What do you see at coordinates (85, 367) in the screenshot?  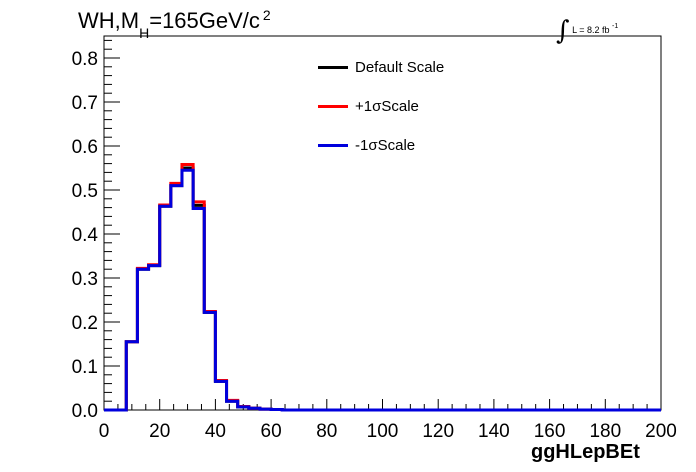 I see `y-tick-label: 0.1` at bounding box center [85, 367].